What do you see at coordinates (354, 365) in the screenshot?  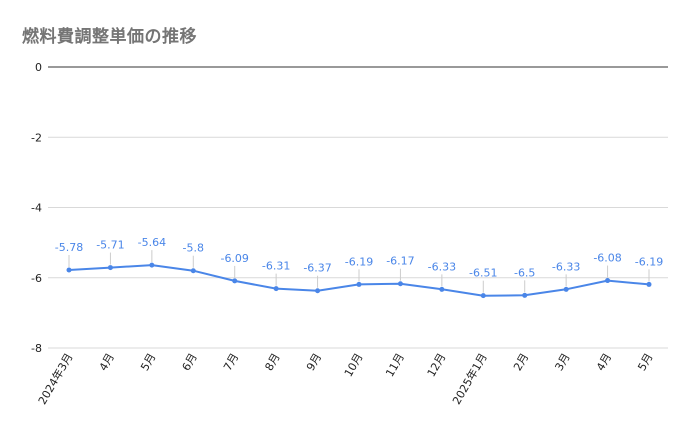 I see `x-tick-label: 10月` at bounding box center [354, 365].